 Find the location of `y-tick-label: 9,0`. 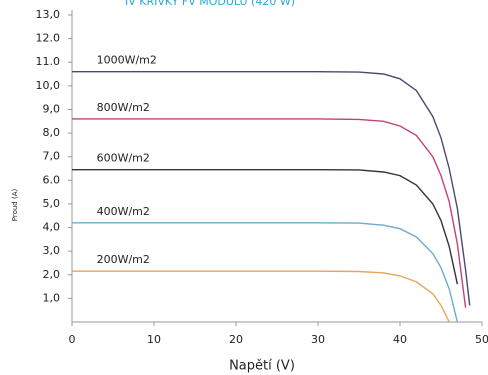

y-tick-label: 9,0 is located at coordinates (52, 108).